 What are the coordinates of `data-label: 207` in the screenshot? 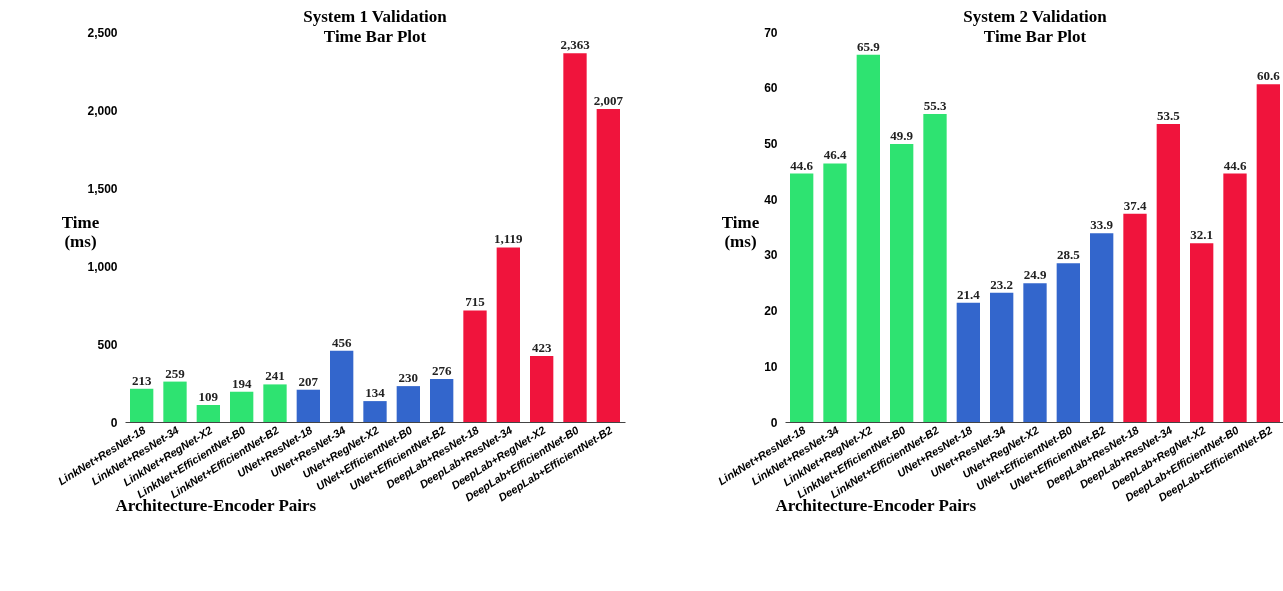 It's located at (308, 381).